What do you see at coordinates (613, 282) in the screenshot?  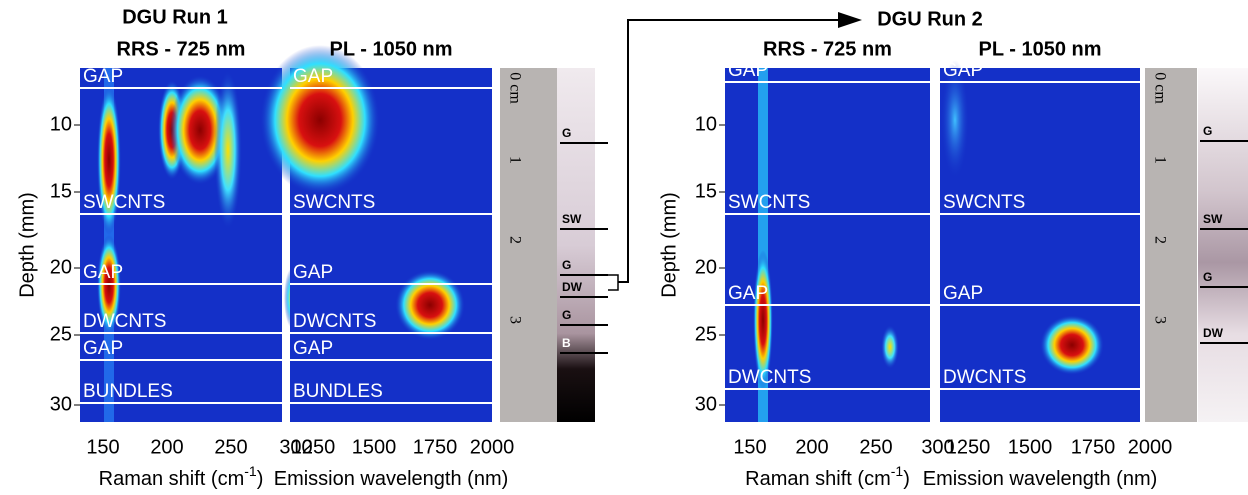 I see `bracket` at bounding box center [613, 282].